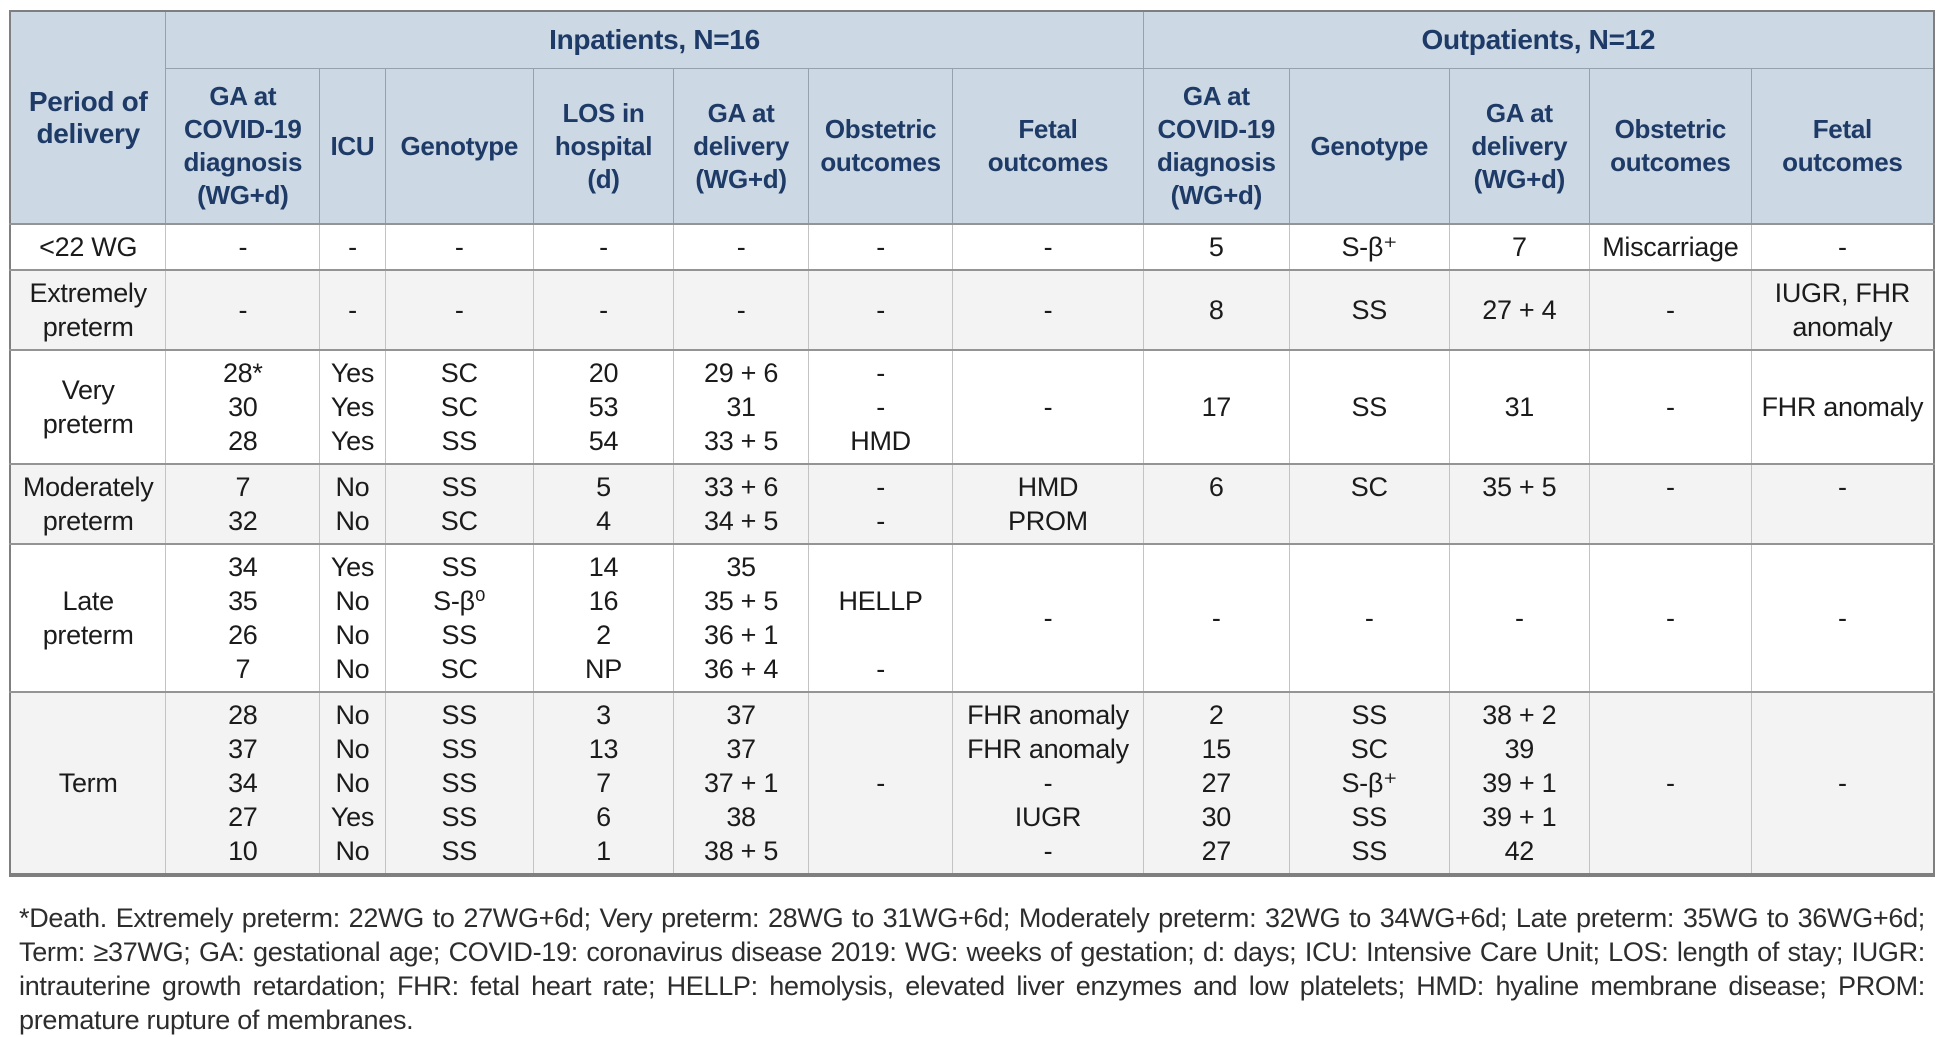  I want to click on cell-in-ga-delivery: 29 + 6 31 33 + 5, so click(741, 407).